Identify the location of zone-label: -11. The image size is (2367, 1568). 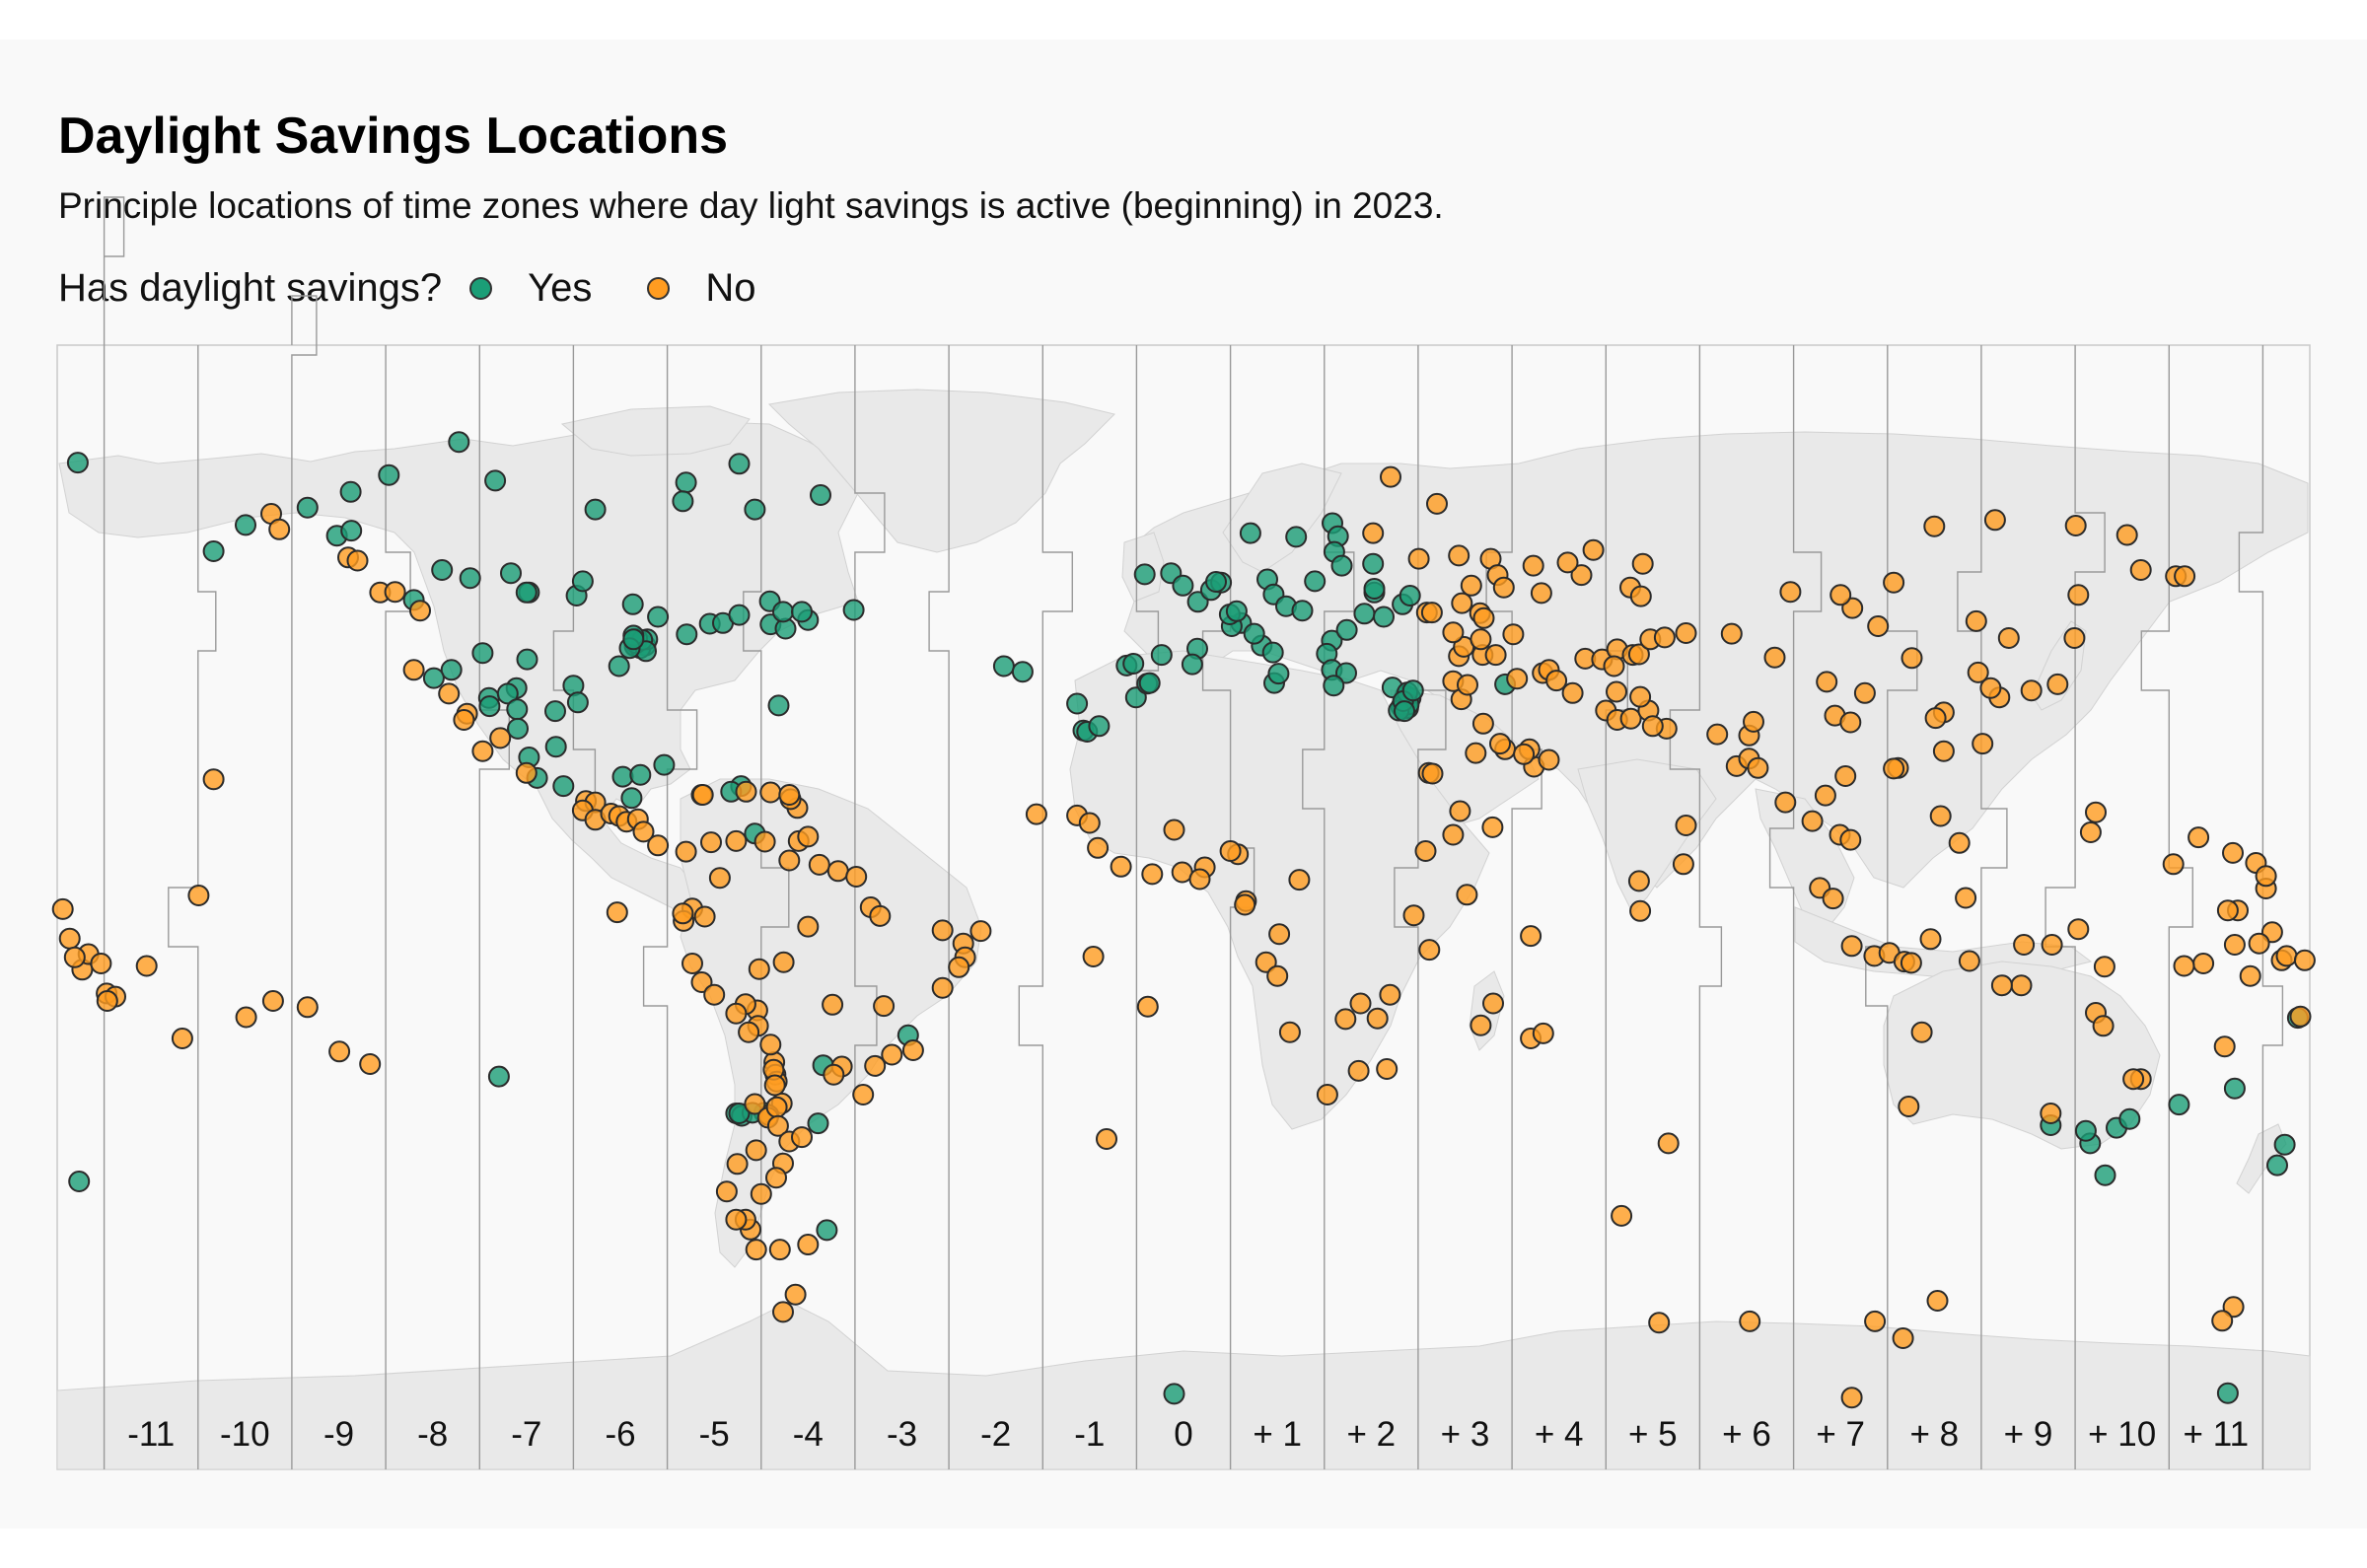
(151, 1434).